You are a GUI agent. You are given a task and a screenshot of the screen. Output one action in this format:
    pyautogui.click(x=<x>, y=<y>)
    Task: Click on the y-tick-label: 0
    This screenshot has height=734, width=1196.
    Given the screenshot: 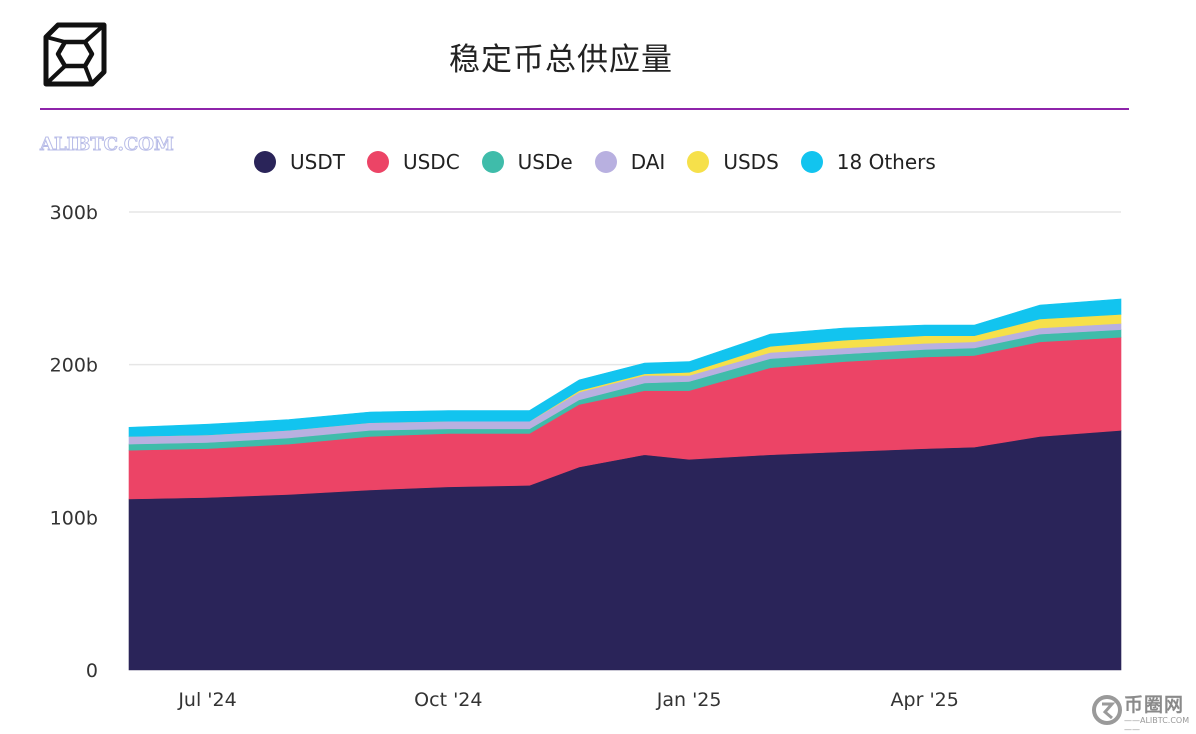 What is the action you would take?
    pyautogui.click(x=92, y=671)
    